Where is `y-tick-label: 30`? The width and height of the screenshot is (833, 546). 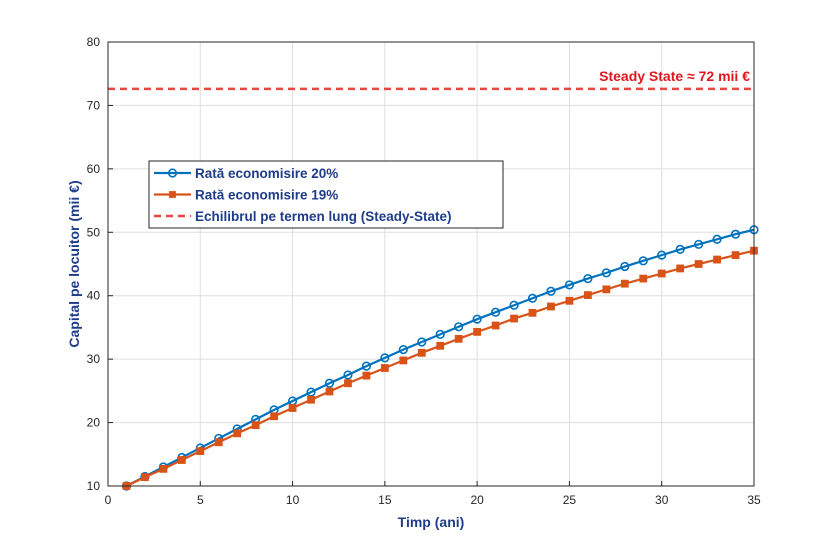
y-tick-label: 30 is located at coordinates (94, 359).